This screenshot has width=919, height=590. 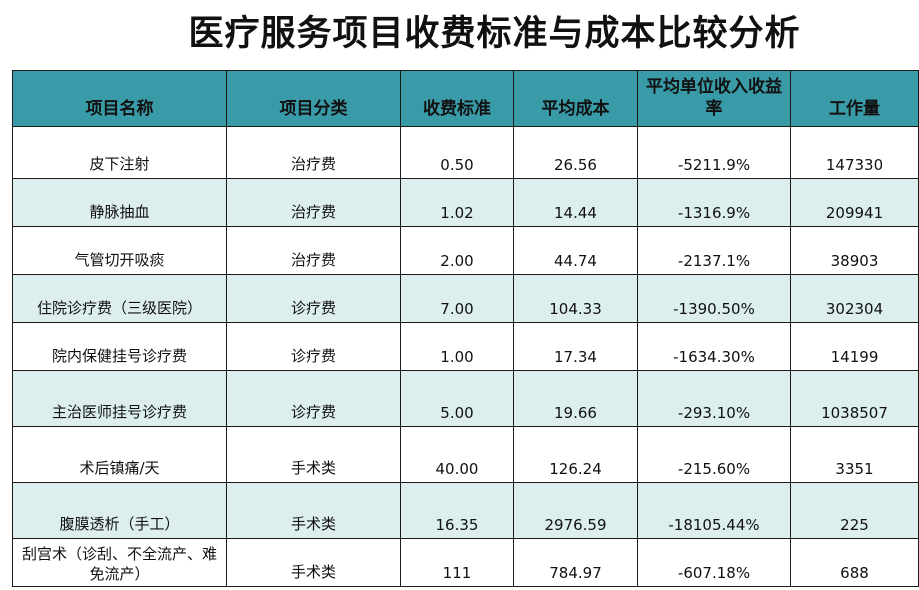 I want to click on cell-workload: 1038507, so click(x=854, y=398).